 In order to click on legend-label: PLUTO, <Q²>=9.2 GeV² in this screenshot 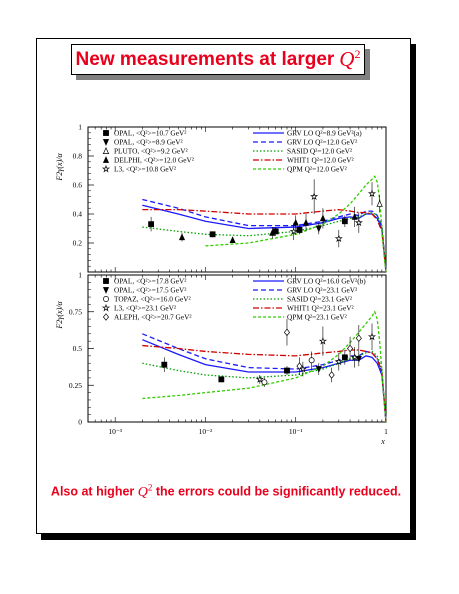, I will do `click(151, 151)`.